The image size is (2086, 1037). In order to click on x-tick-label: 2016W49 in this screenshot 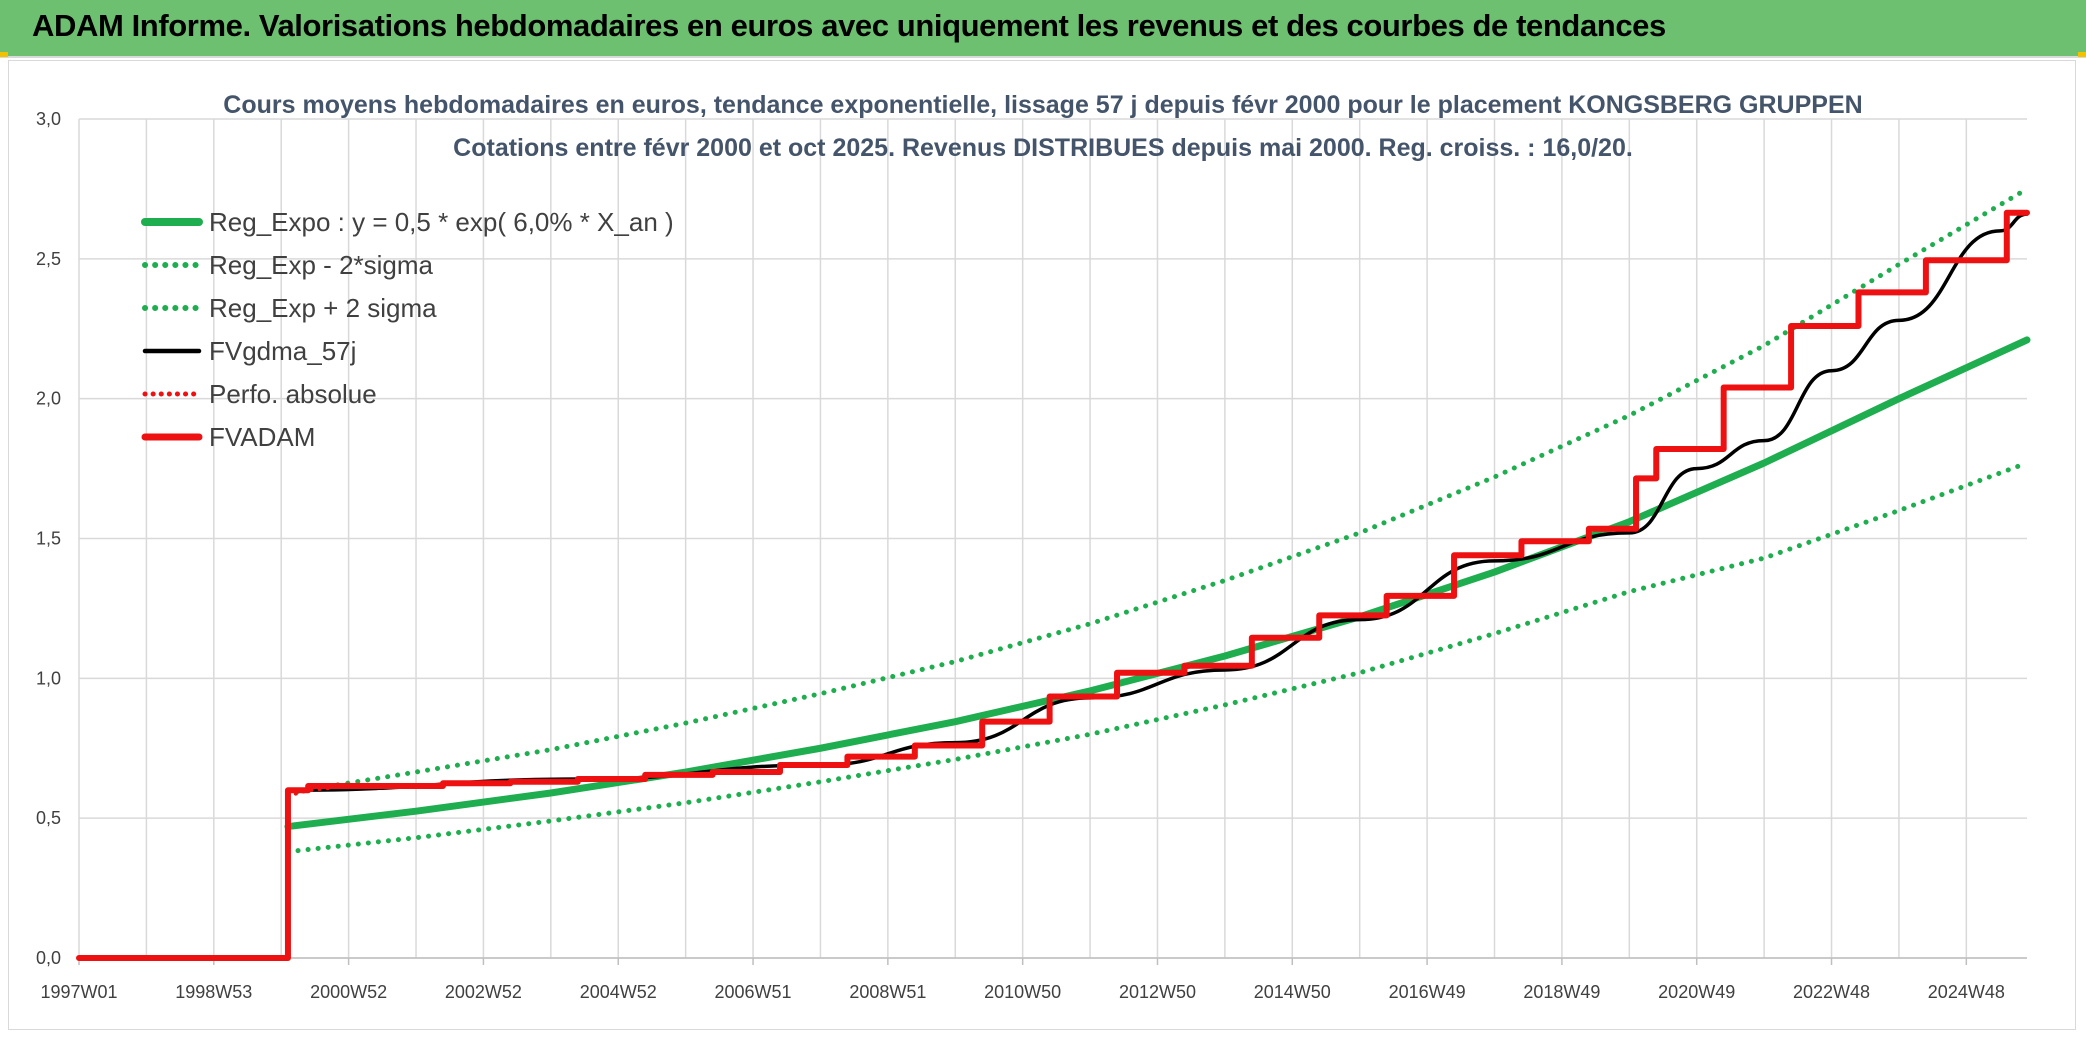, I will do `click(1427, 992)`.